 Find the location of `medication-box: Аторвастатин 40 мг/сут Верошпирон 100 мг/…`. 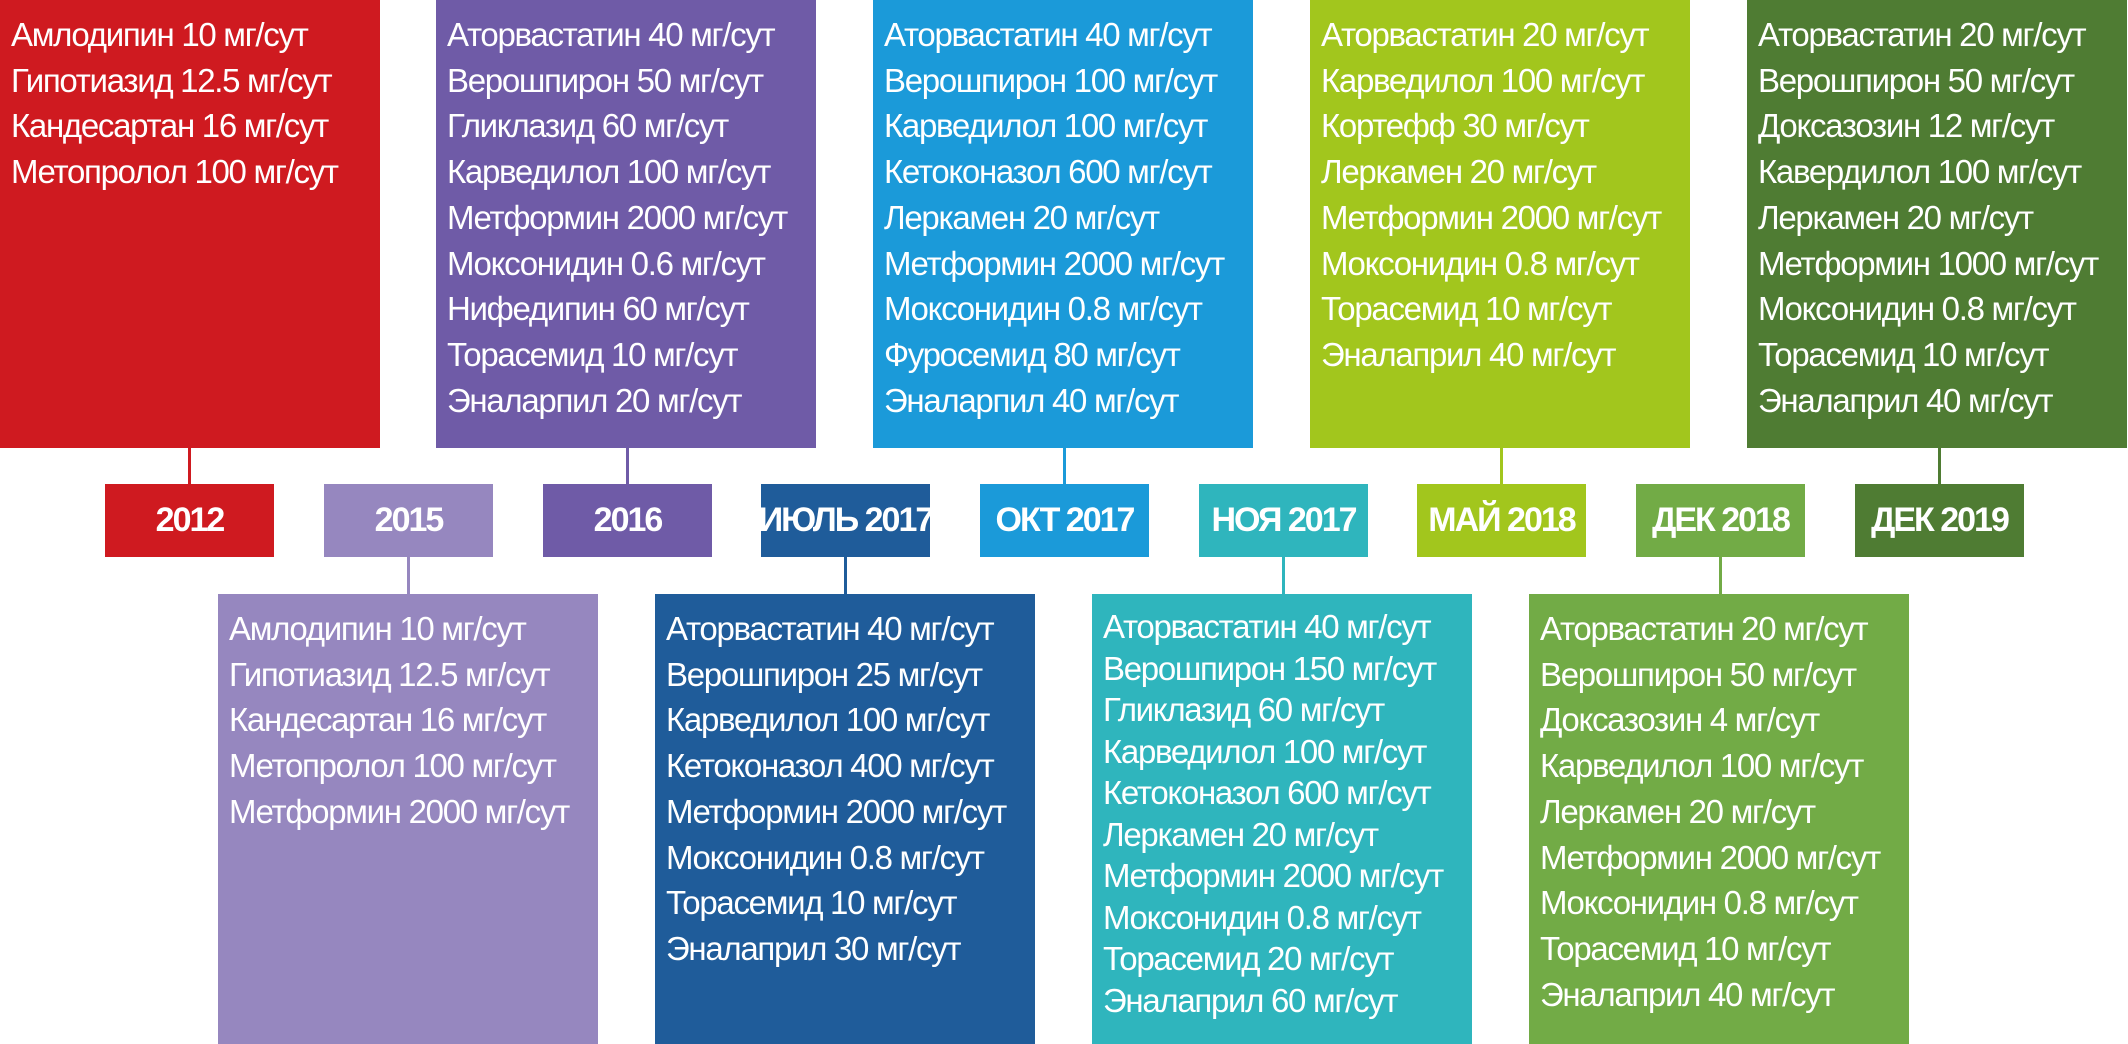

medication-box: Аторвастатин 40 мг/сут Верошпирон 100 мг/… is located at coordinates (1063, 224).